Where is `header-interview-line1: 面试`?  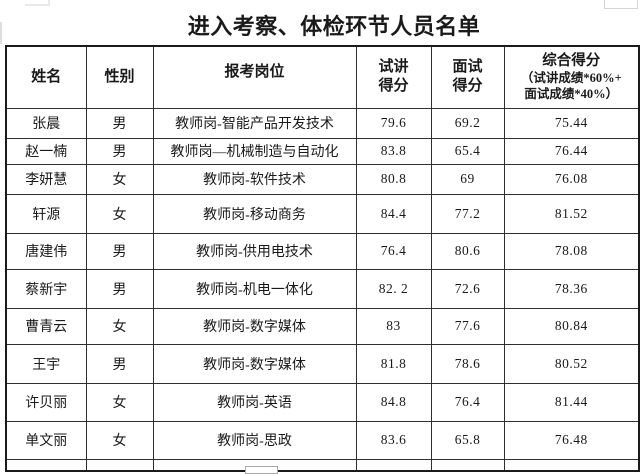 header-interview-line1: 面试 is located at coordinates (467, 66).